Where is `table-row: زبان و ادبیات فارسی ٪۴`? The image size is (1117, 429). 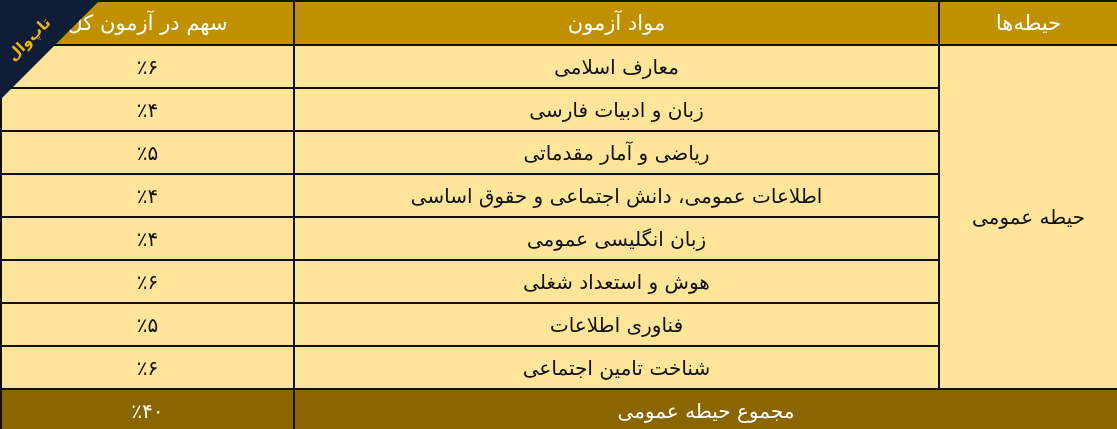
table-row: زبان و ادبیات فارسی ٪۴ is located at coordinates (558, 109).